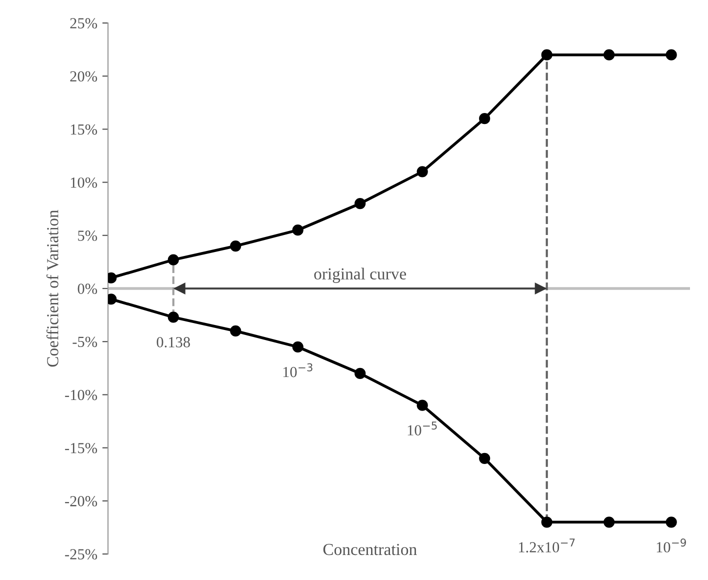 The width and height of the screenshot is (708, 580). I want to click on y-axis-title: Coefficient of Variation, so click(52, 288).